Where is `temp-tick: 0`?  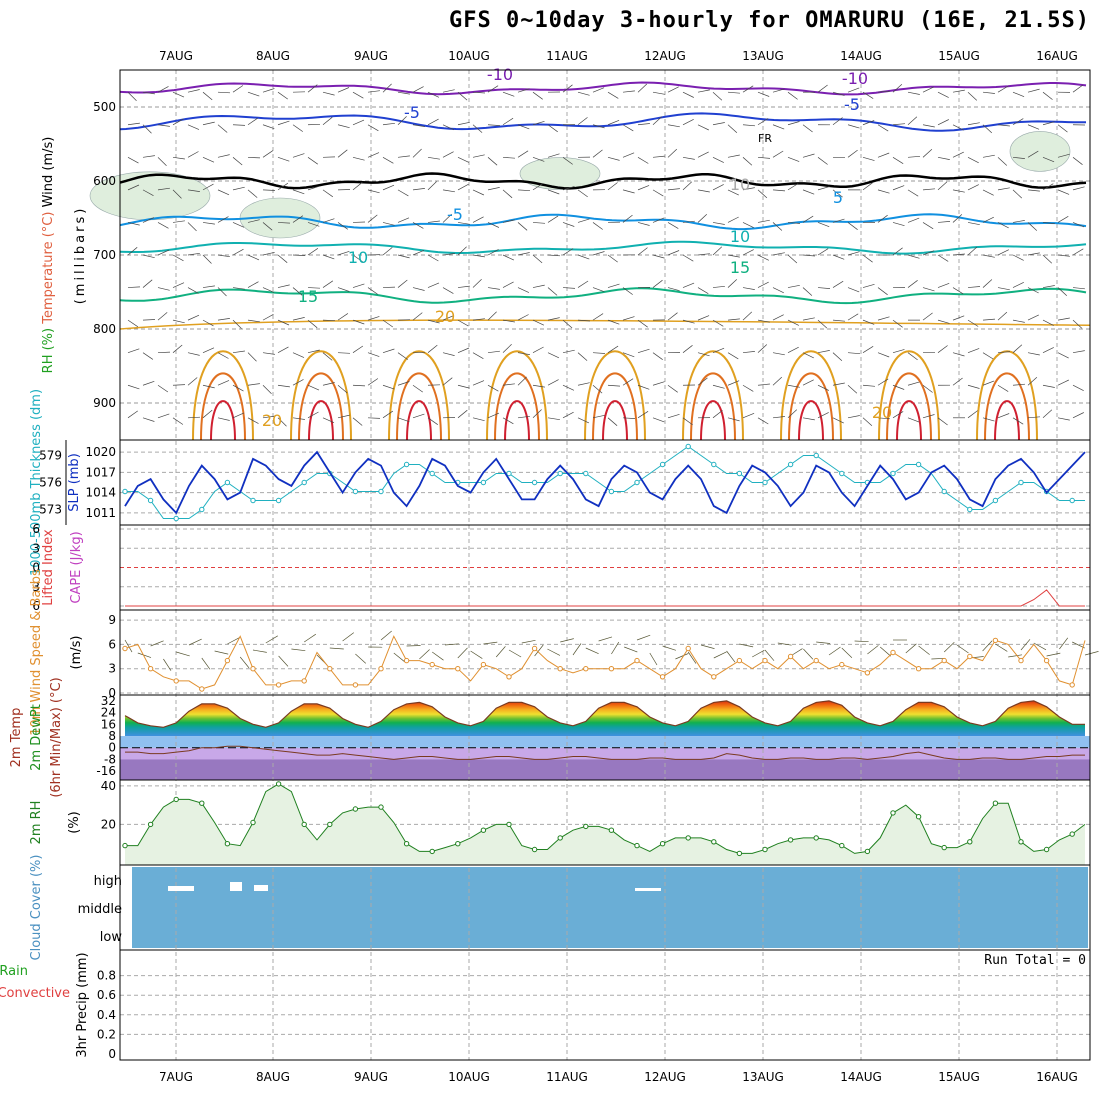 temp-tick: 0 is located at coordinates (112, 748).